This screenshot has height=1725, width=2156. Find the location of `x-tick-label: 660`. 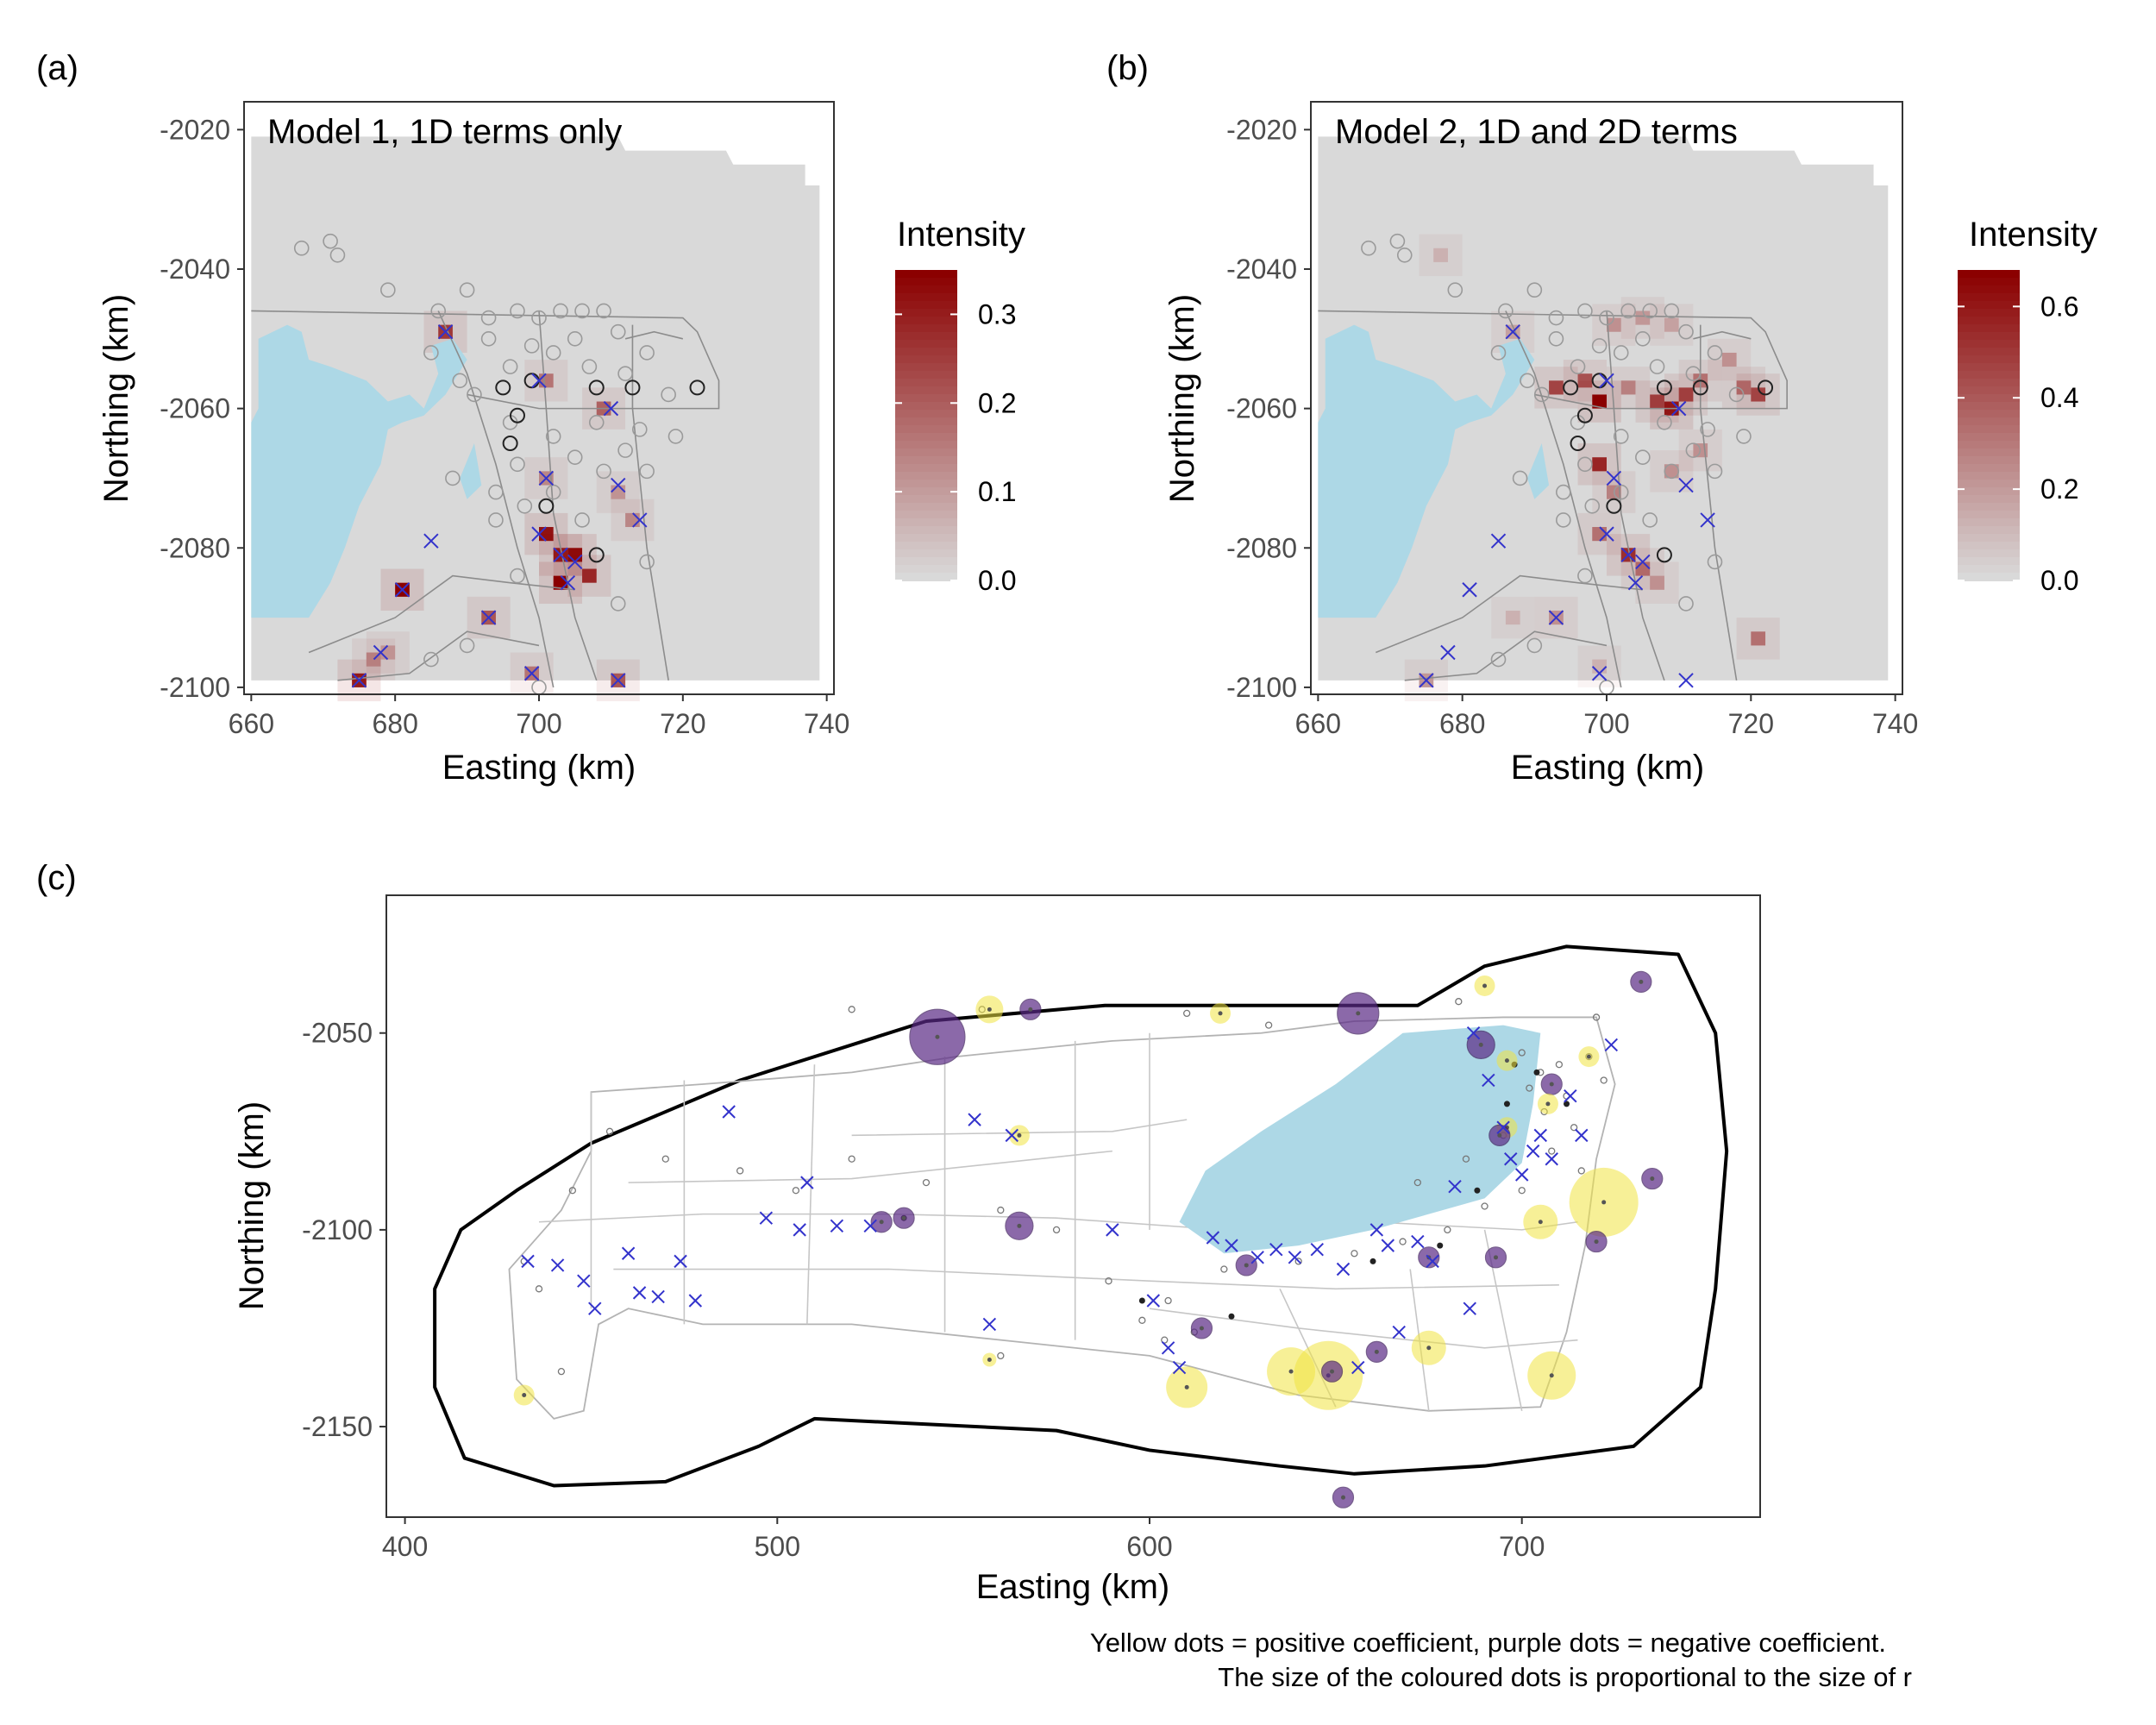

x-tick-label: 660 is located at coordinates (252, 724).